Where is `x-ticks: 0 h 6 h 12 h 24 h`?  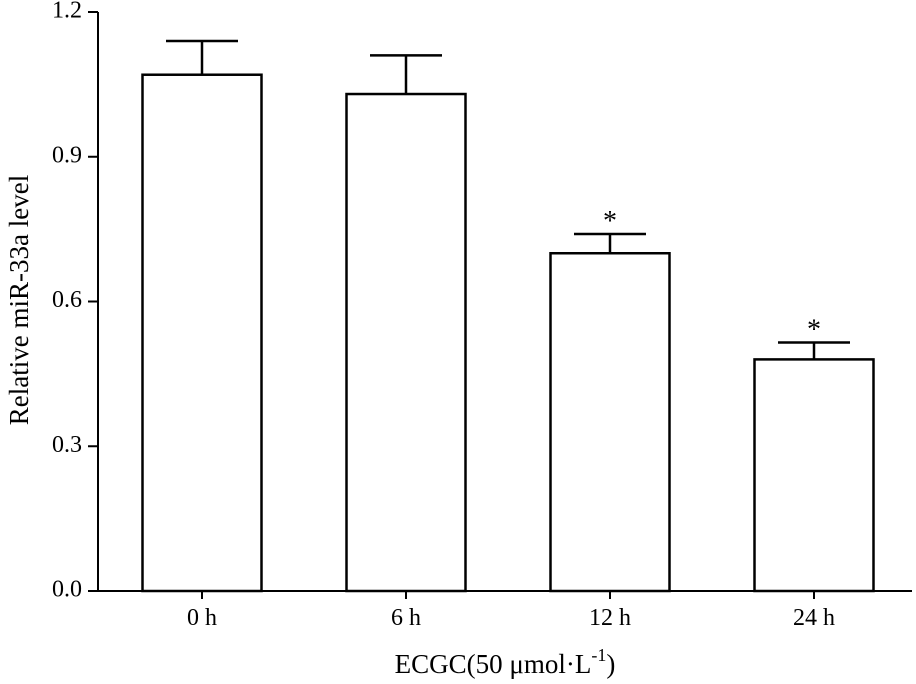 x-ticks: 0 h 6 h 12 h 24 h is located at coordinates (511, 611).